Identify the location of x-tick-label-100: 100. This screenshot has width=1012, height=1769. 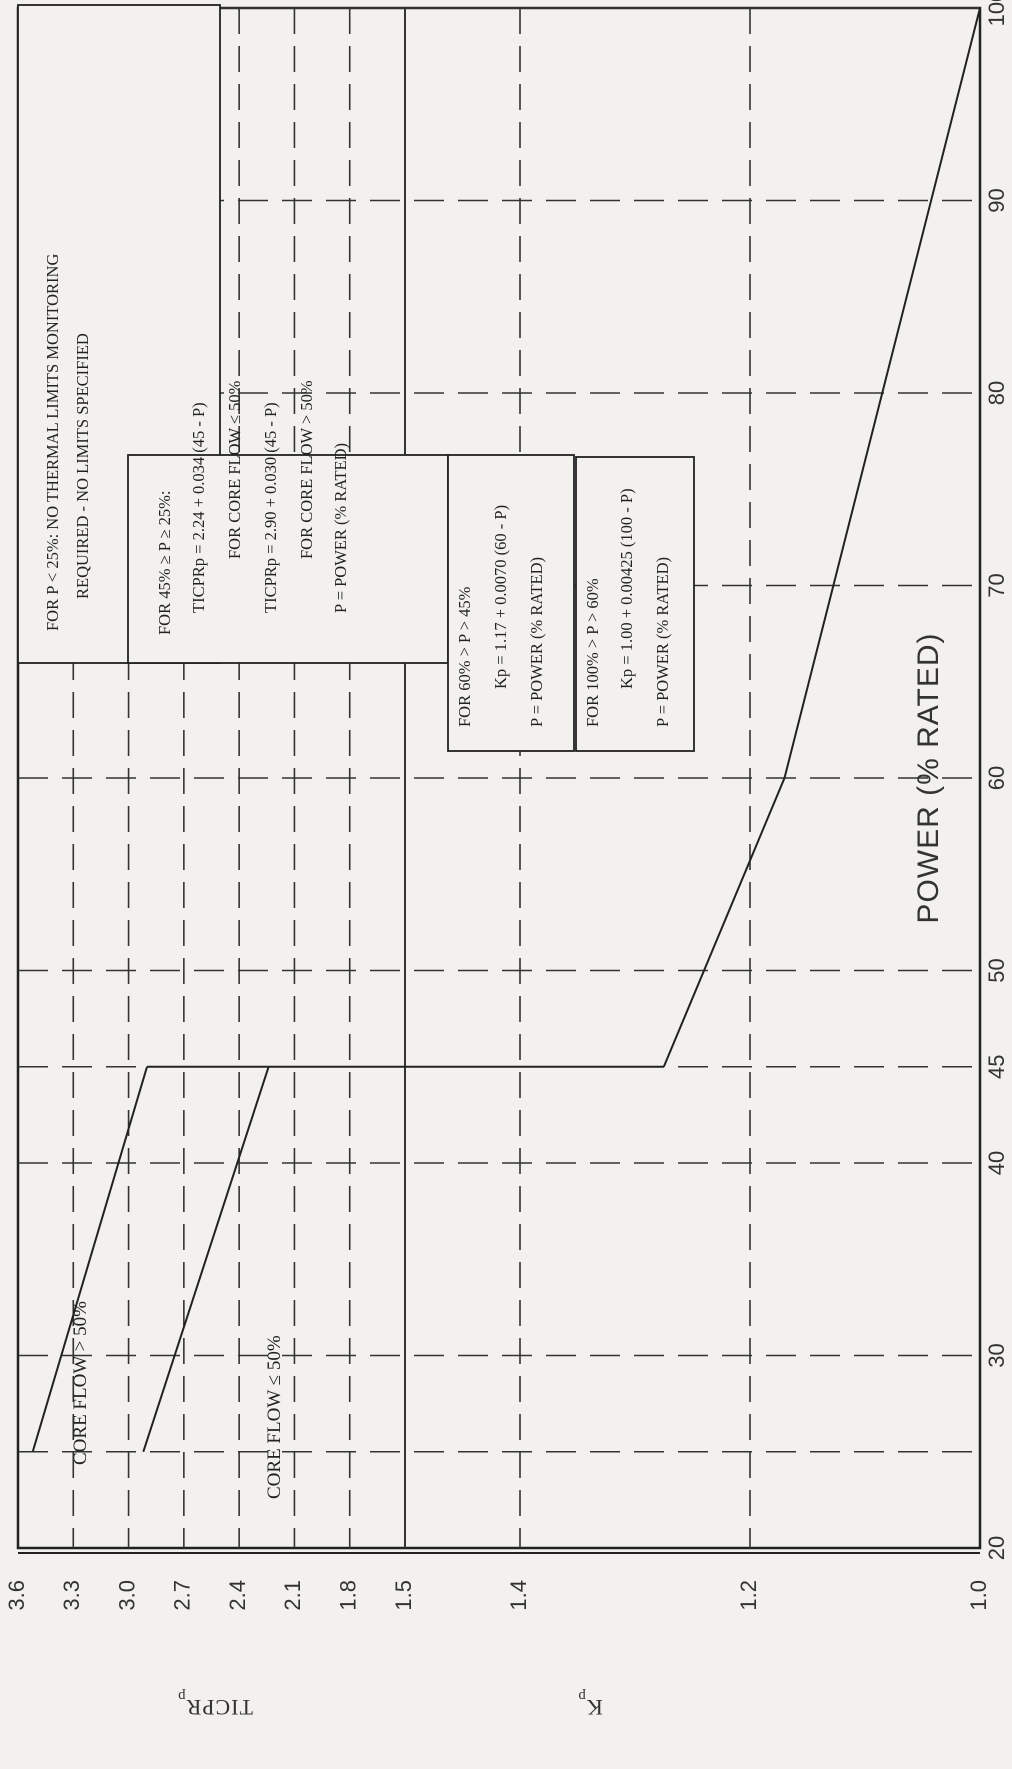
(996, 13).